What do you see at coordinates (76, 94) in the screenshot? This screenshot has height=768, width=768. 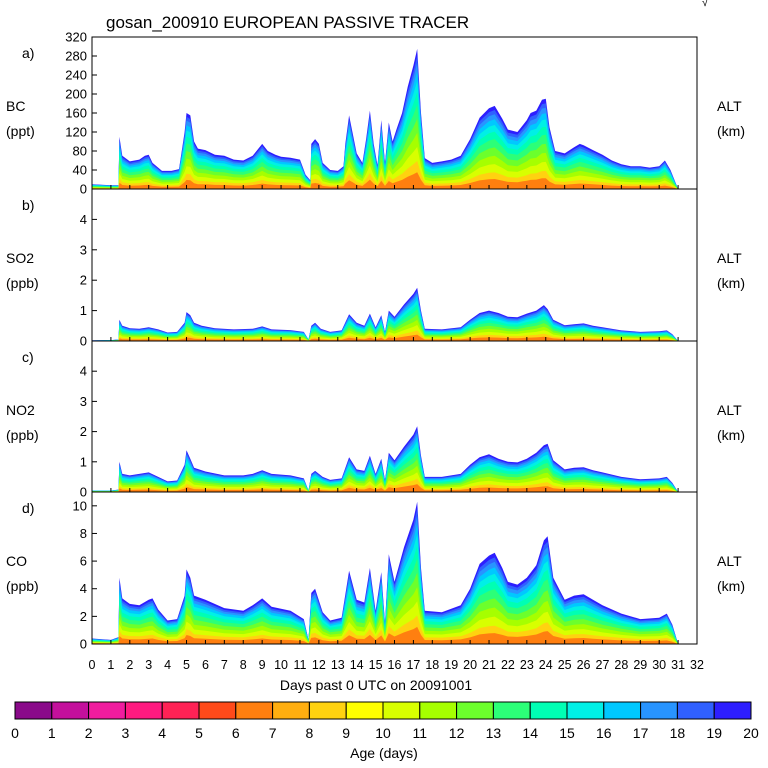 I see `y-tick-label: 200` at bounding box center [76, 94].